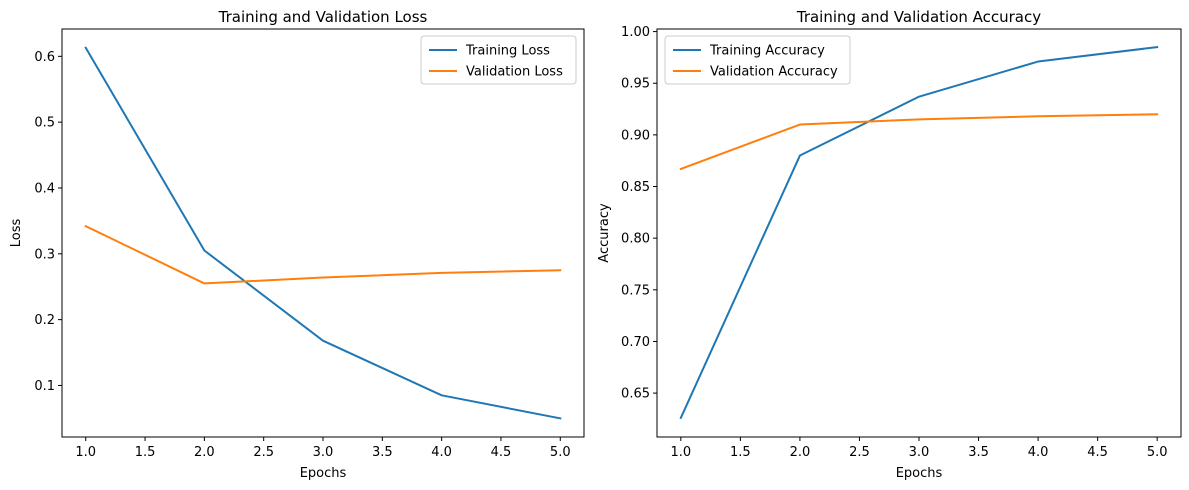  What do you see at coordinates (919, 473) in the screenshot?
I see `accuracy-x-axis-label: Epochs` at bounding box center [919, 473].